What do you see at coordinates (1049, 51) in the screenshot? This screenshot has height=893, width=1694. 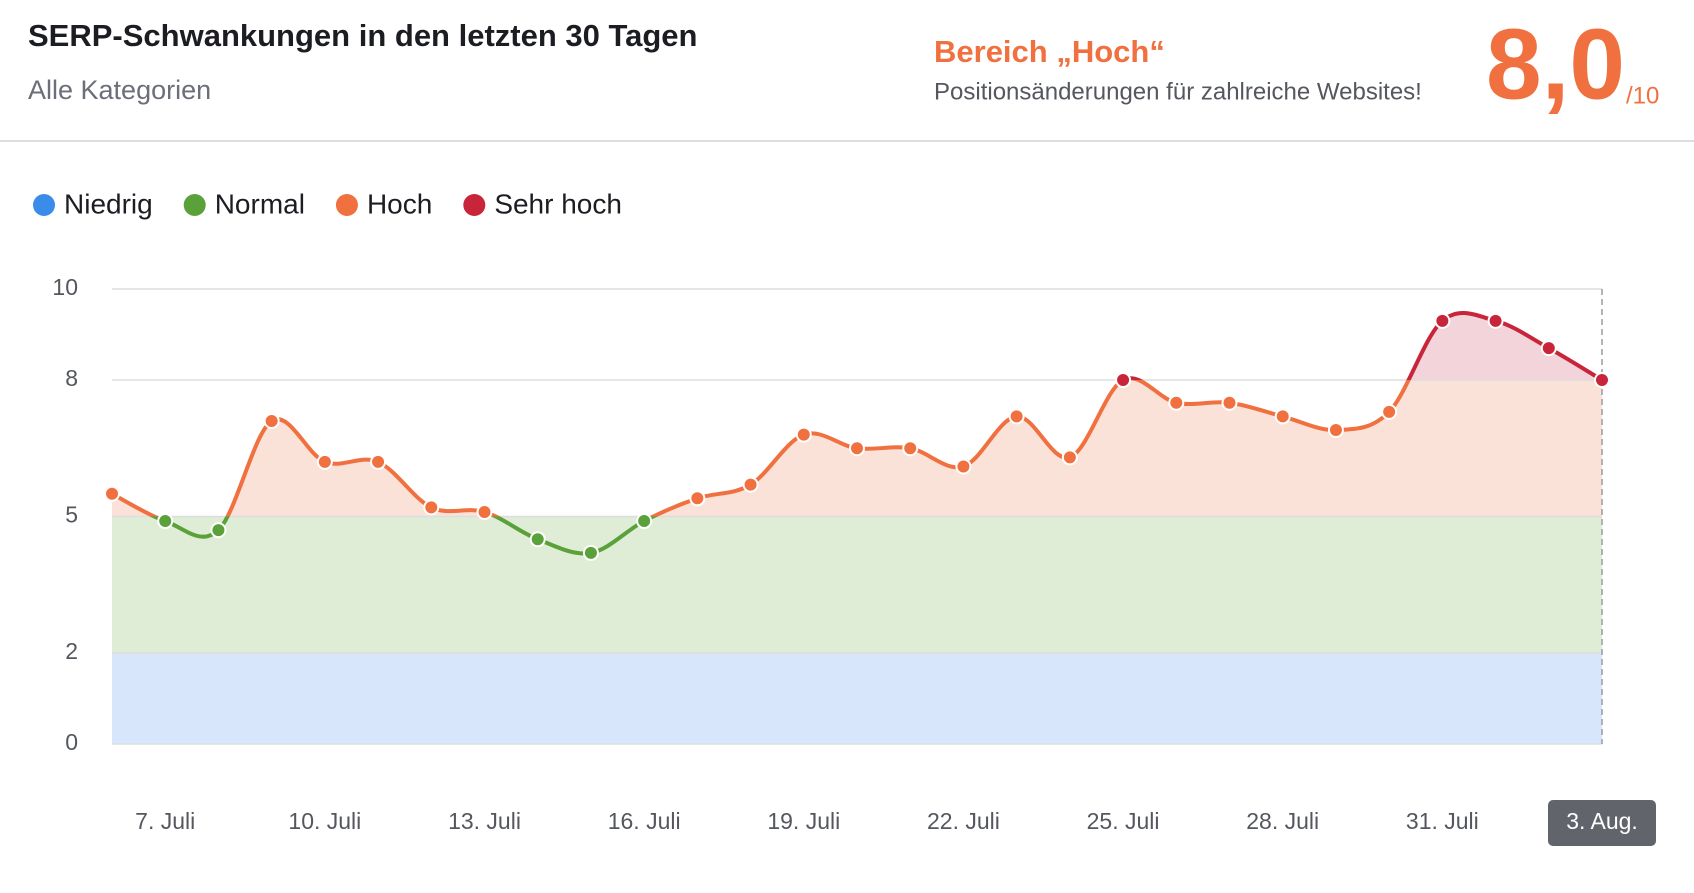 I see `status-title: Bereich „Hoch“` at bounding box center [1049, 51].